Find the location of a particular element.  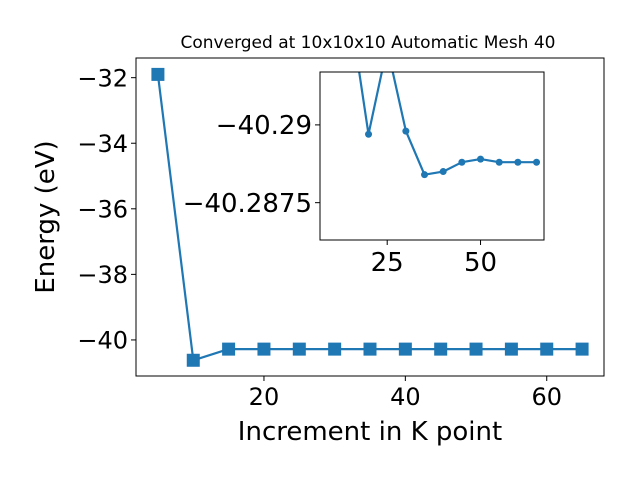

main-x-tick-label: 40 is located at coordinates (405, 397).